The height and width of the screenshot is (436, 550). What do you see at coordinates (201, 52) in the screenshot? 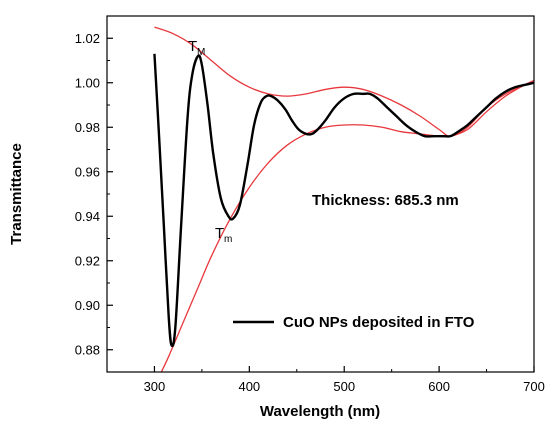
I see `tmax-label-sub: M` at bounding box center [201, 52].